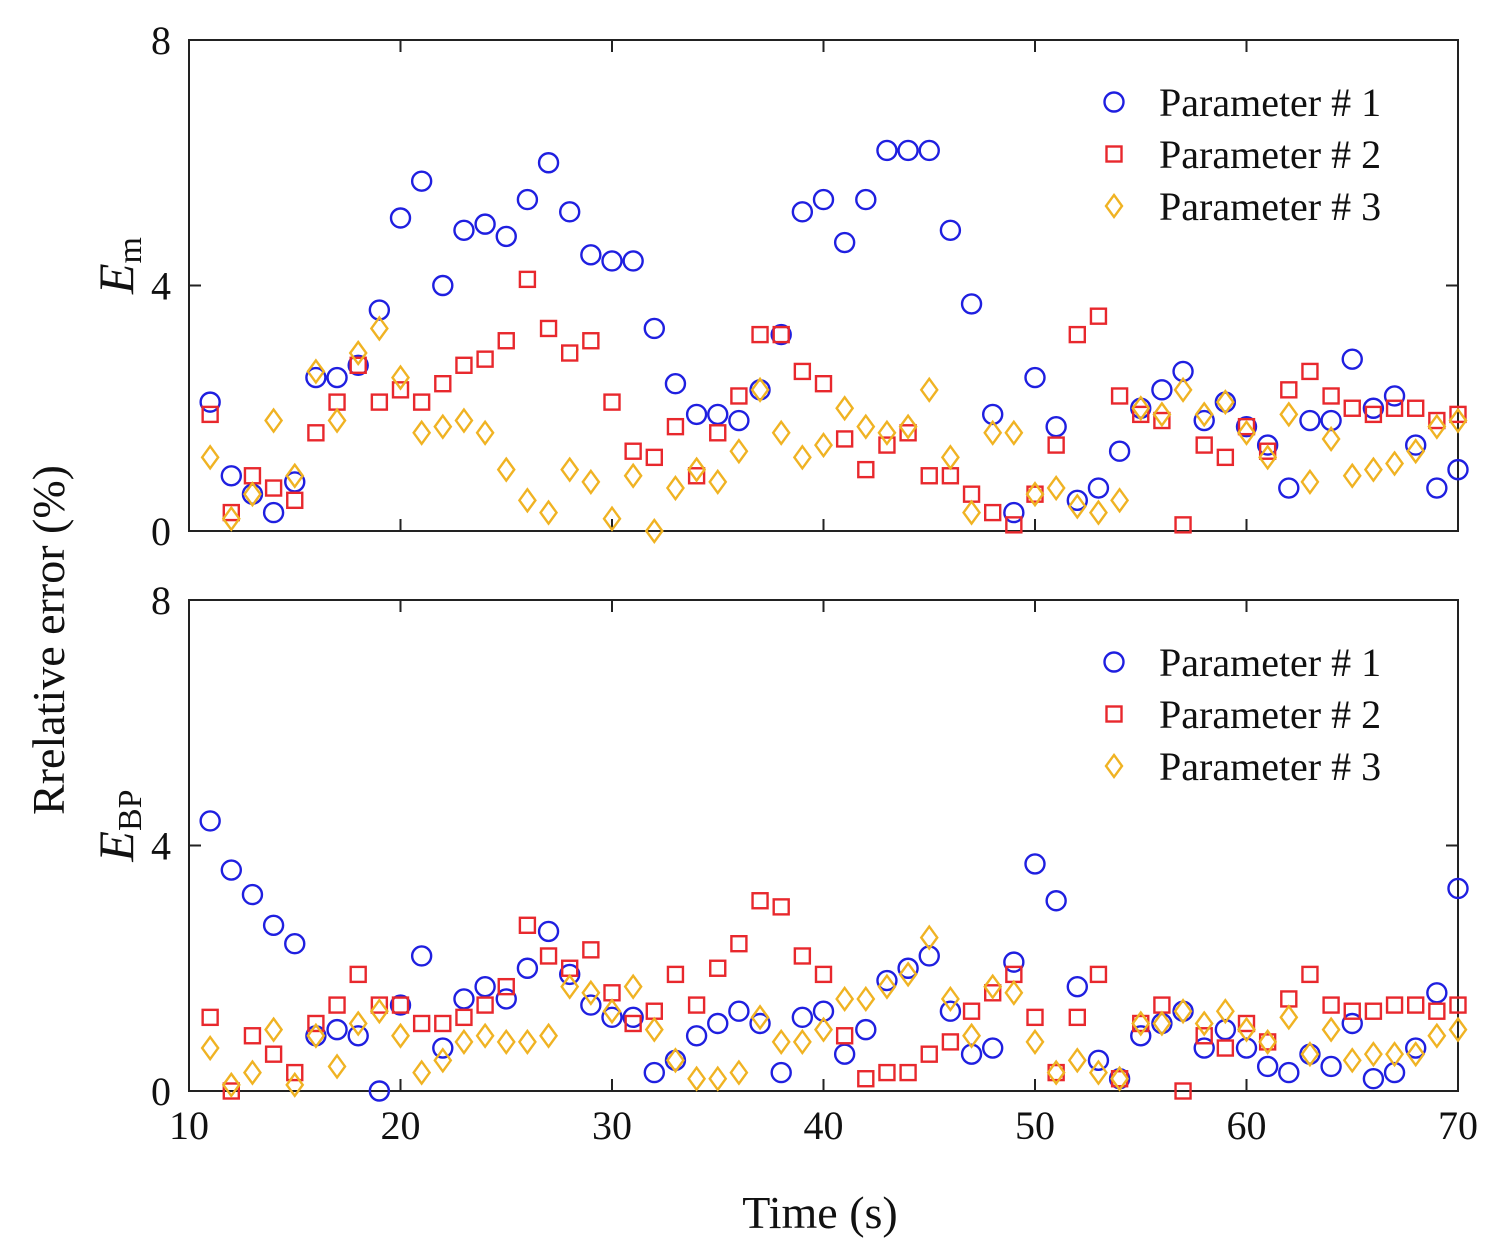  Describe the element at coordinates (1270, 206) in the screenshot. I see `legend-label: Parameter # 3` at that location.